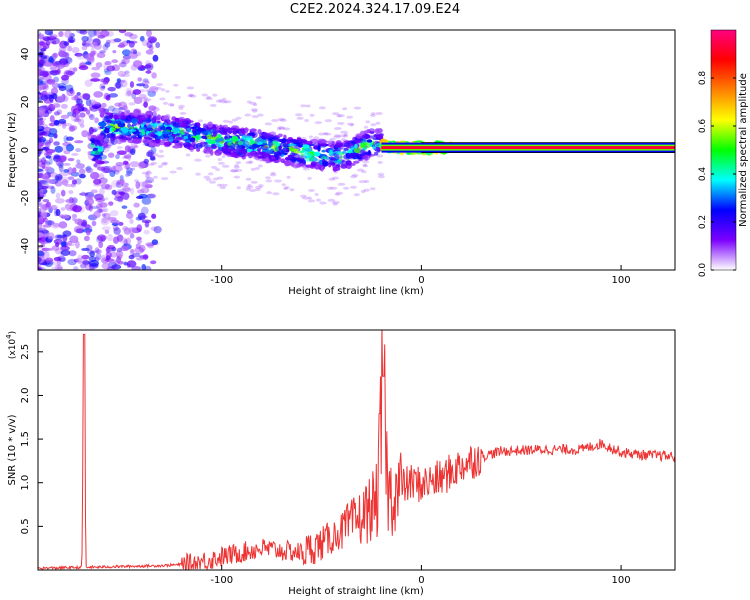 The image size is (750, 600). I want to click on colorbar-tick-label: 0.2, so click(703, 222).